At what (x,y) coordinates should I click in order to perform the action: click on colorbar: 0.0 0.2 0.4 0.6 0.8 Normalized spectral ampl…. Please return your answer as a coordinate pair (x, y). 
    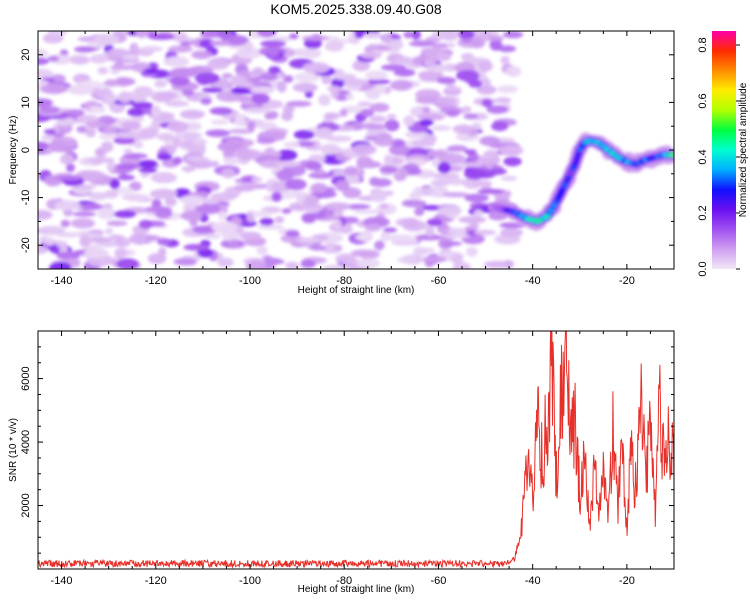
    Looking at the image, I should click on (723, 154).